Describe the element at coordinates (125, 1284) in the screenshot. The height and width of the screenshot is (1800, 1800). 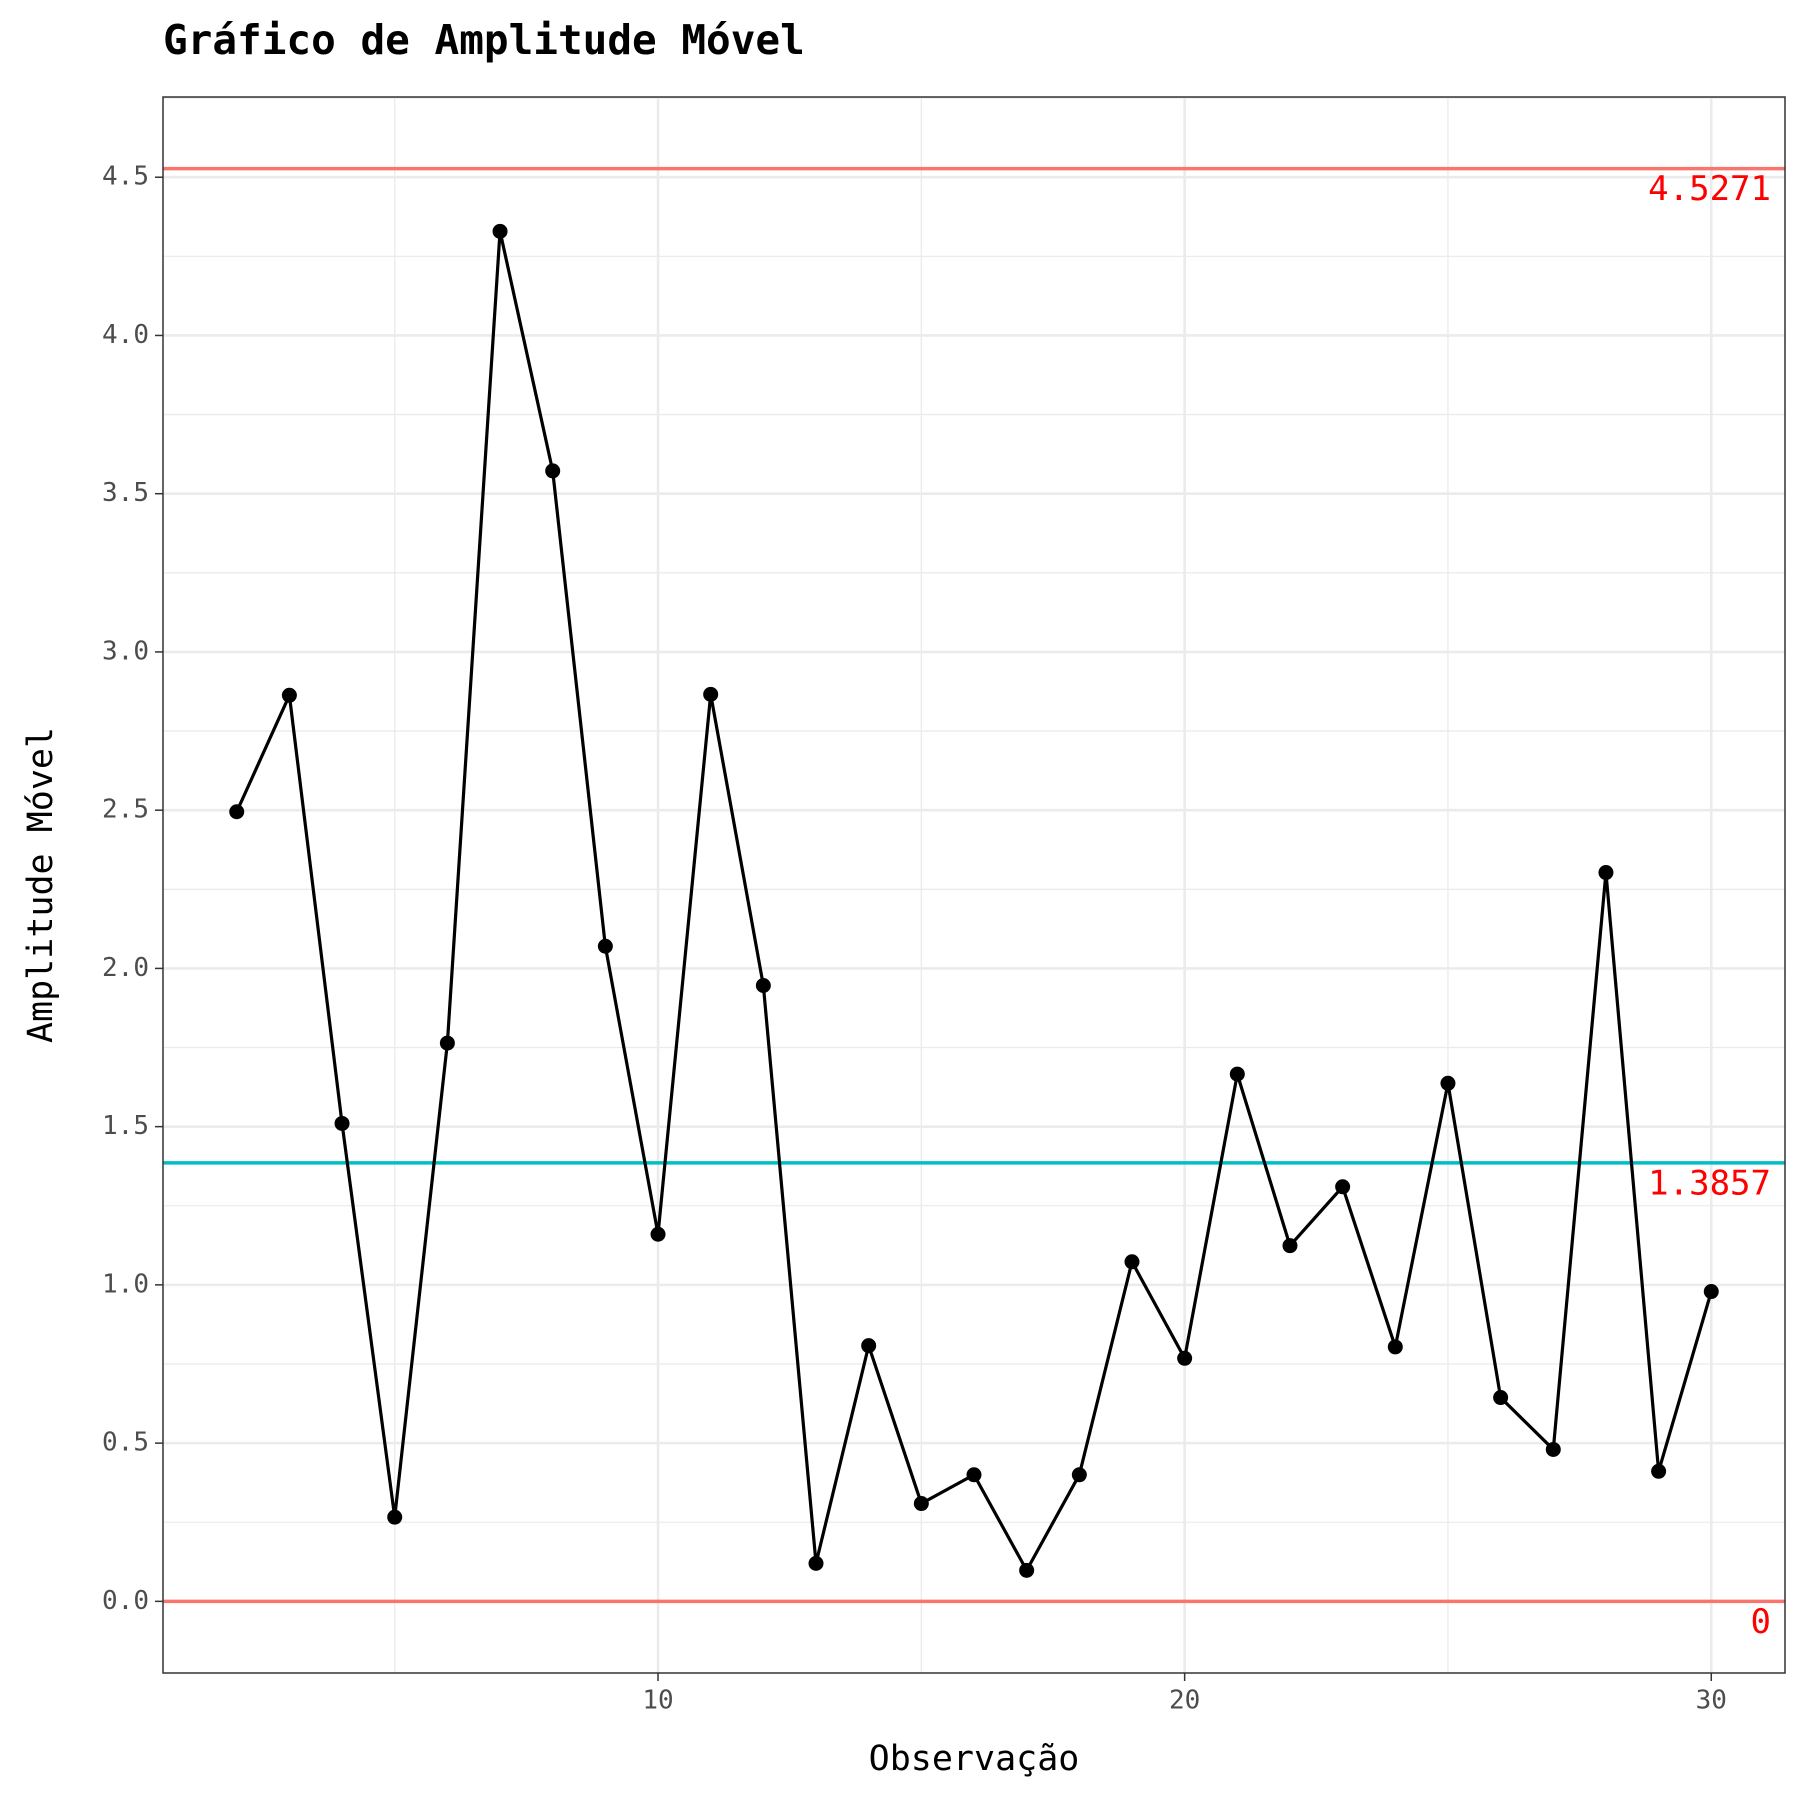
I see `y-tick-label: 1.0` at that location.